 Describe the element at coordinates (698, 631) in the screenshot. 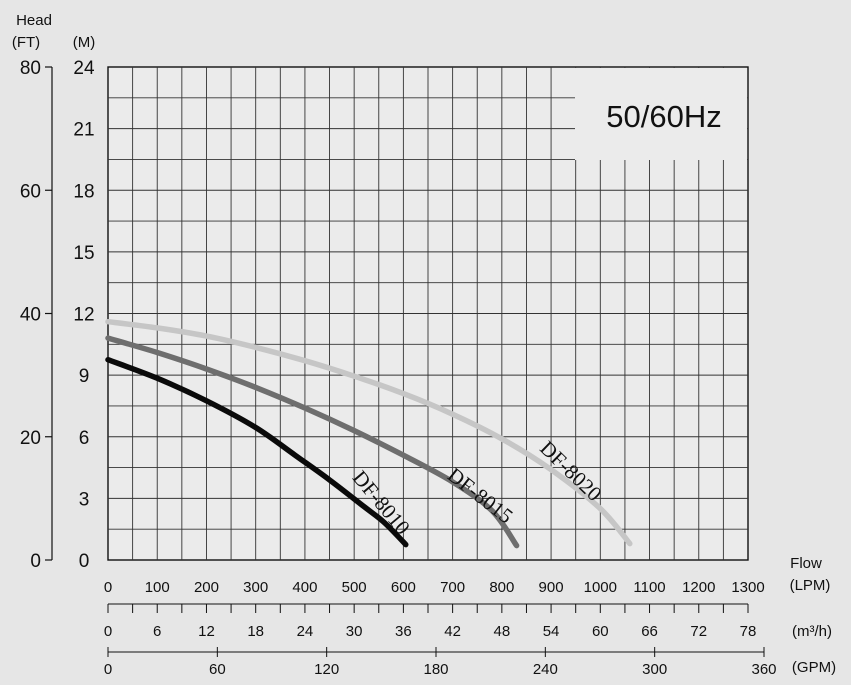

I see `x-tick-label-m3h: 72` at that location.